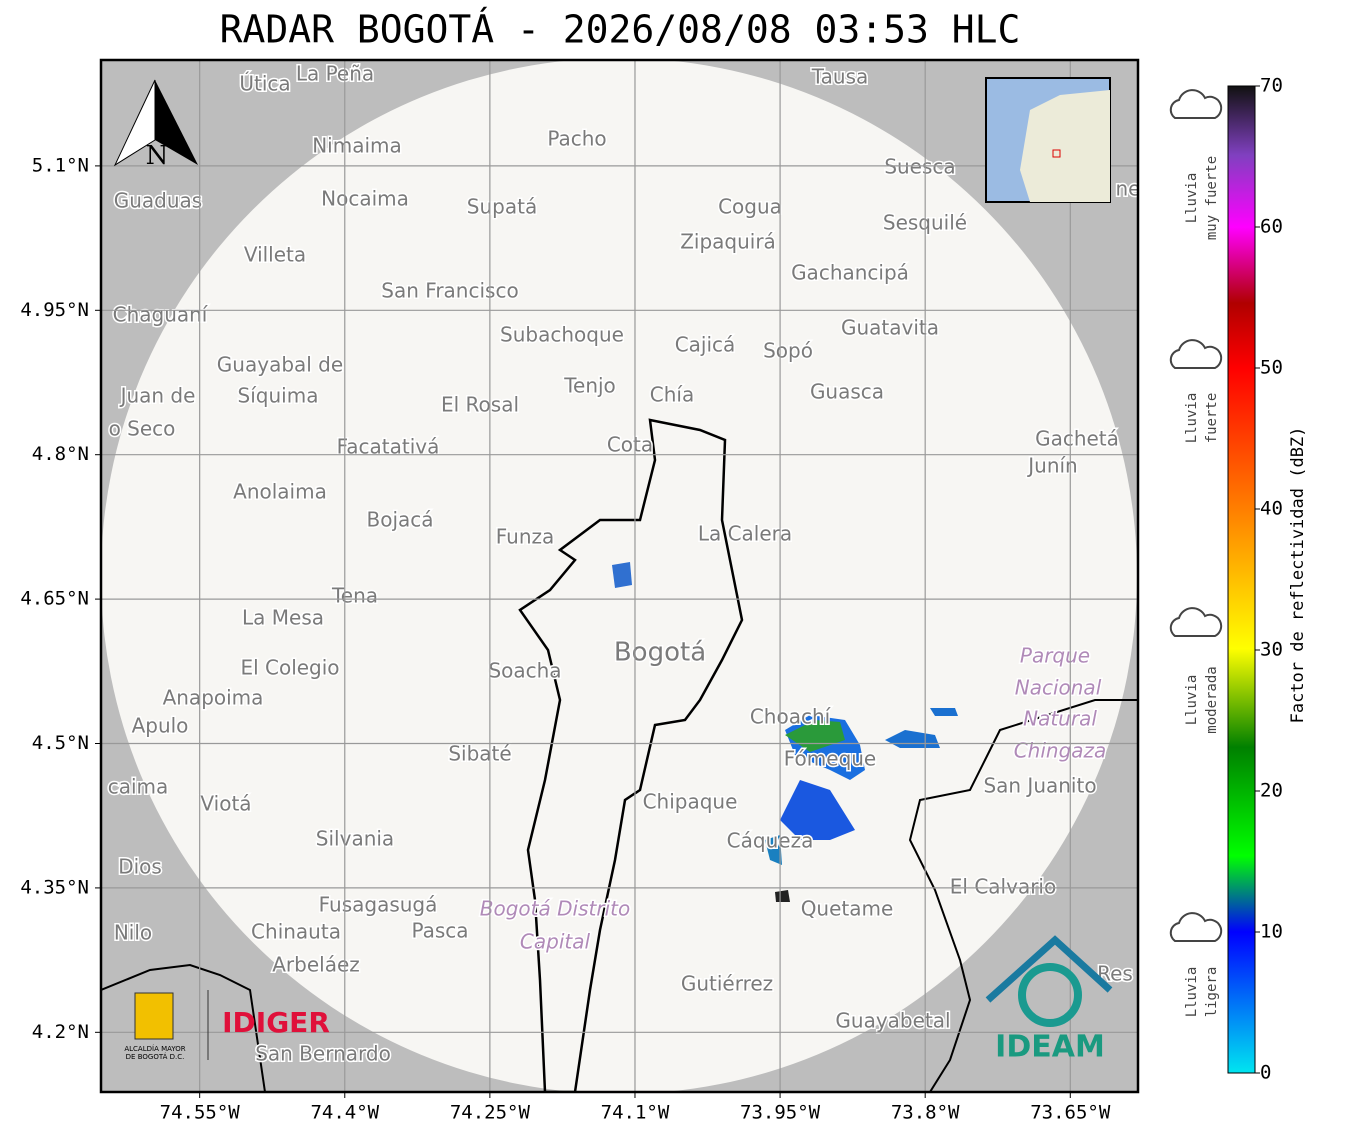  What do you see at coordinates (133, 933) in the screenshot?
I see `place-label: Nilo` at bounding box center [133, 933].